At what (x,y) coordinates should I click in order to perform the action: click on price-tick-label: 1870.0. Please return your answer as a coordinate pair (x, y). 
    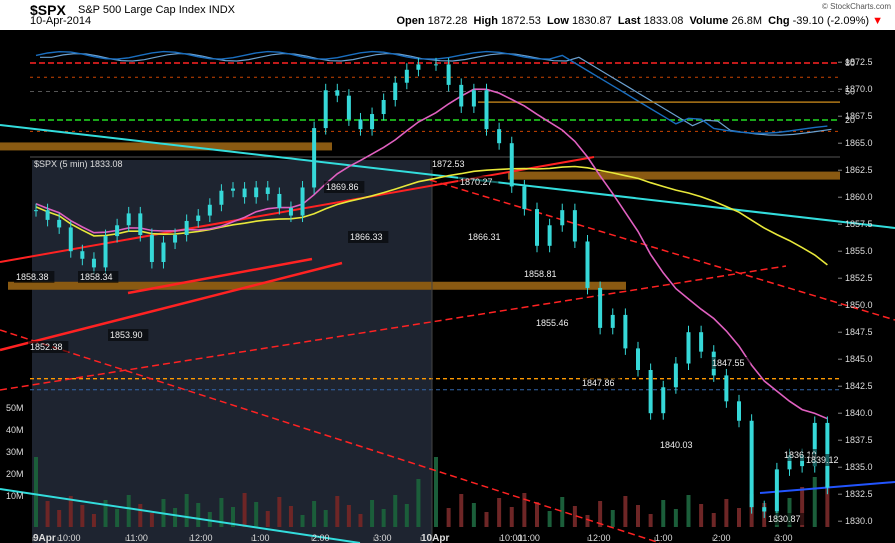
    Looking at the image, I should click on (859, 89).